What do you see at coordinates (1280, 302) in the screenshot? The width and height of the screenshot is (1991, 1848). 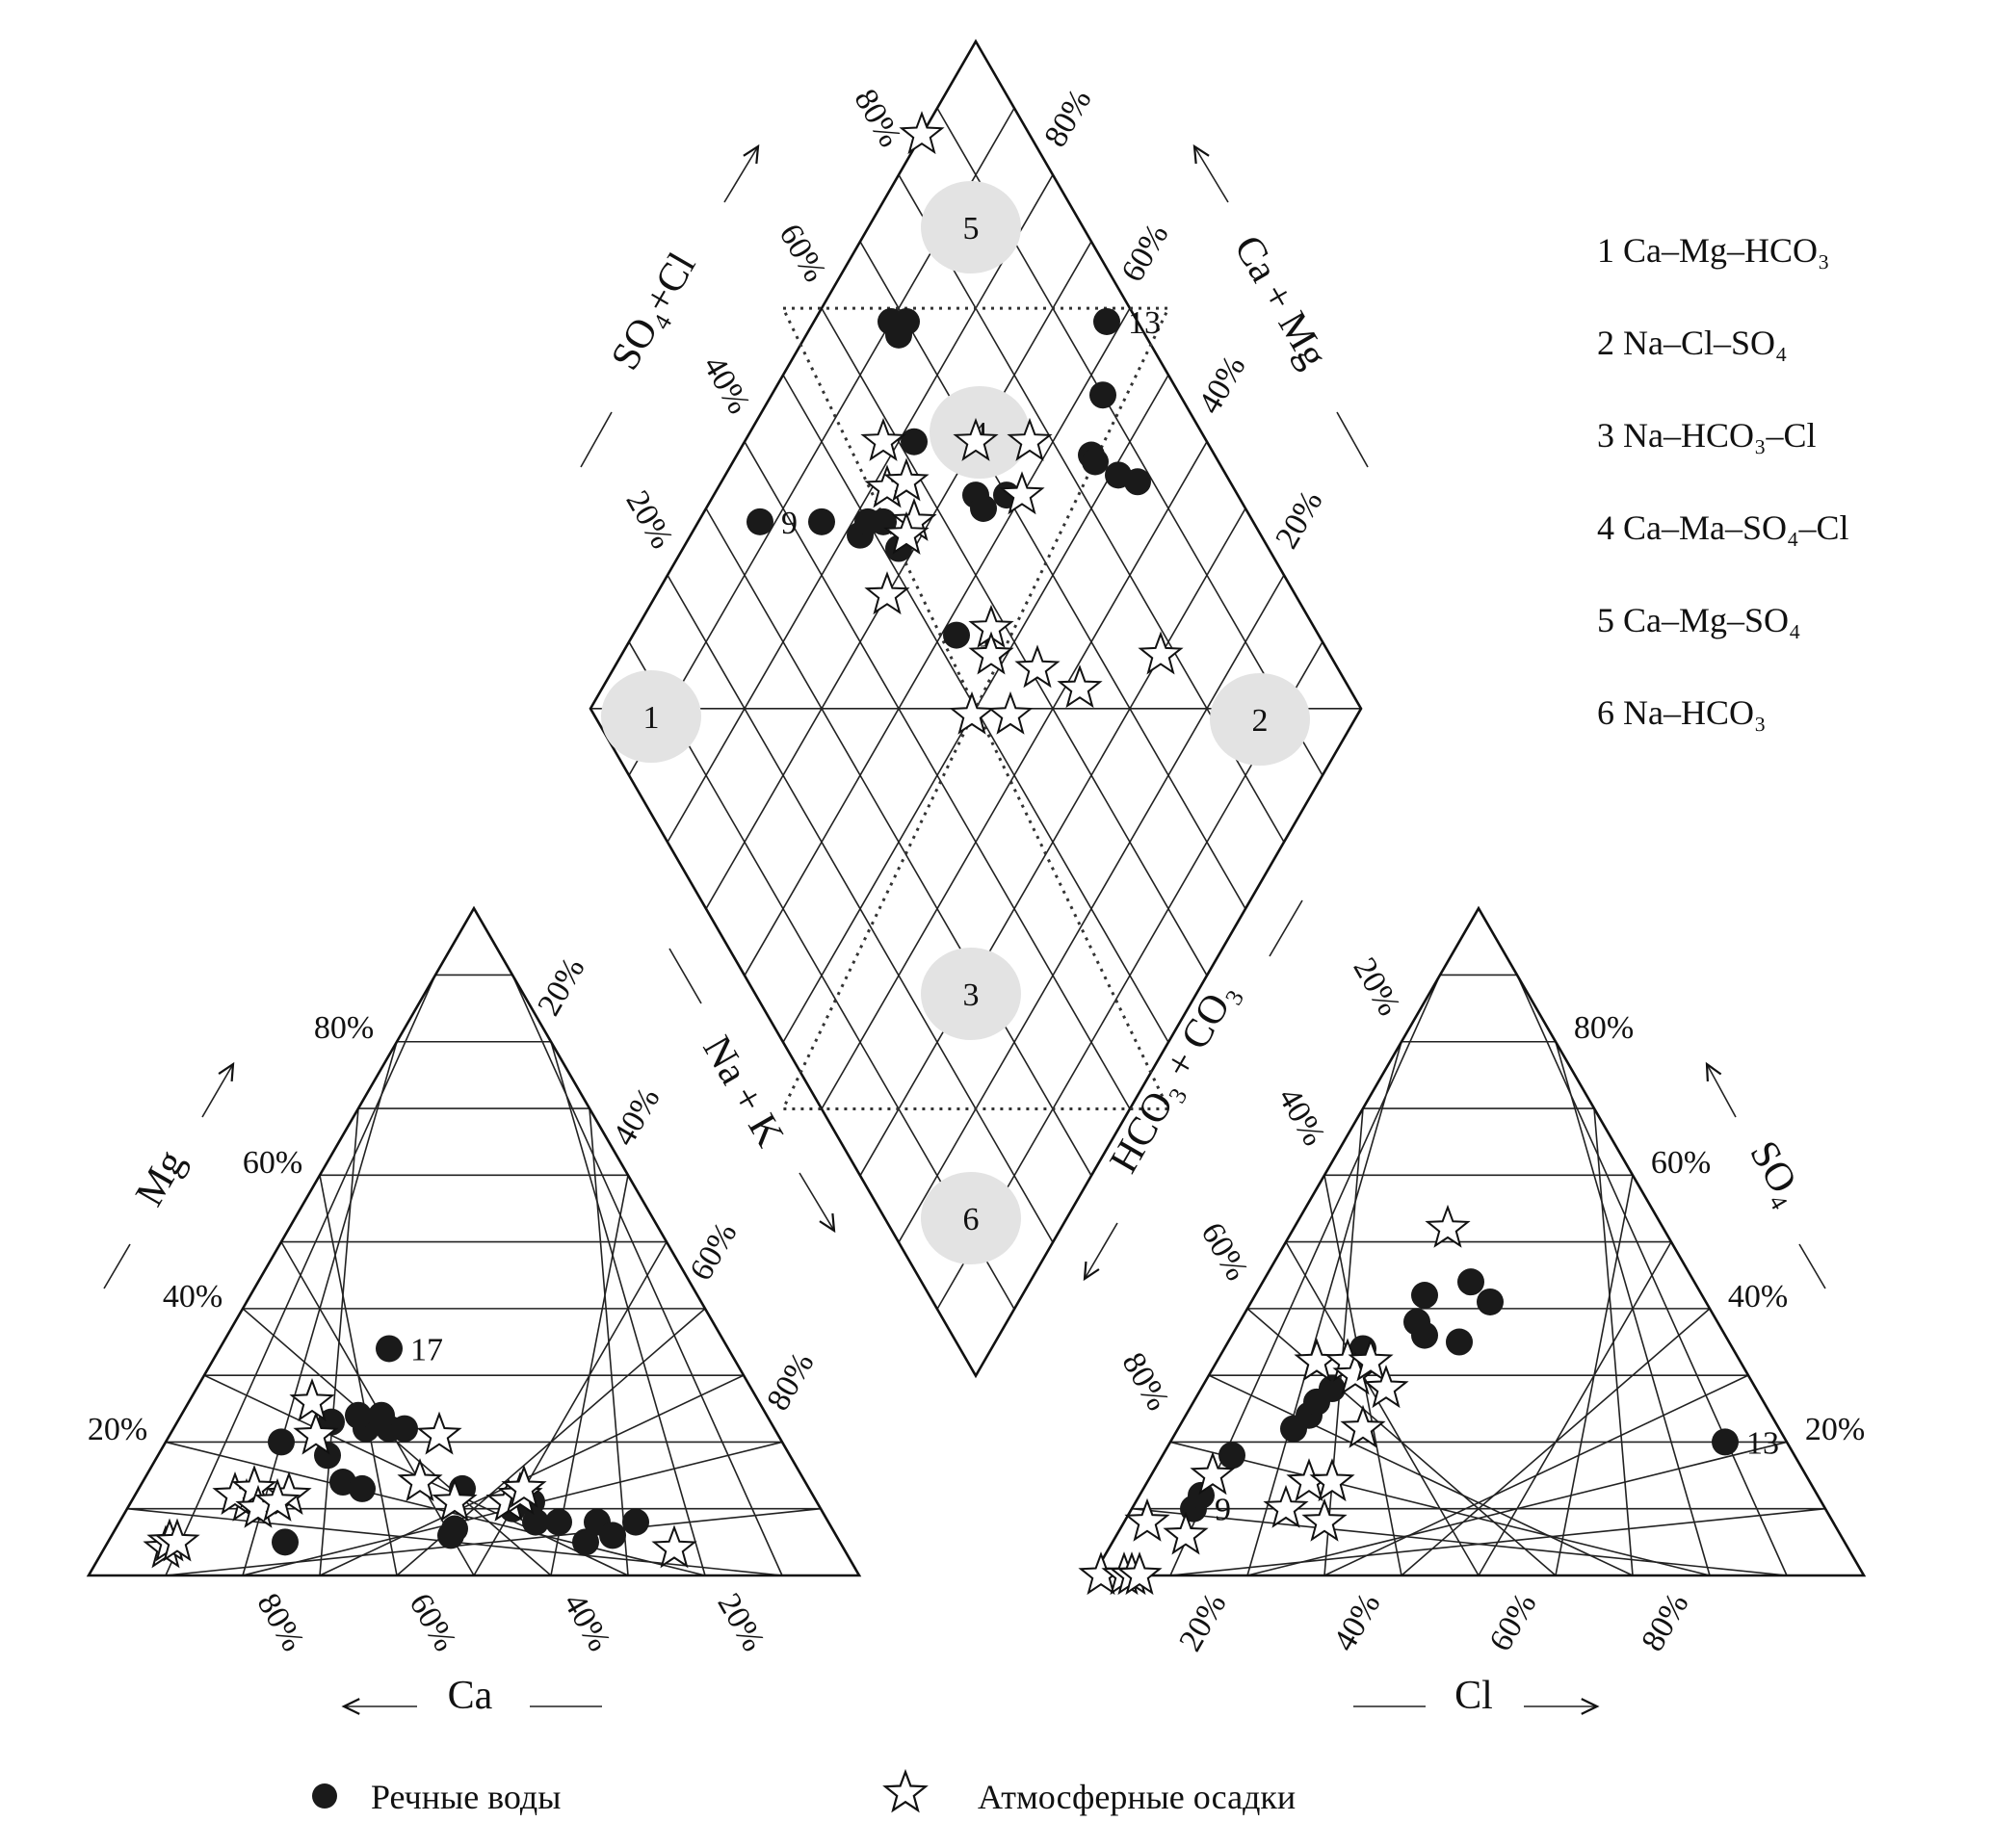 I see `axis-label-camg: Ca + Mg` at bounding box center [1280, 302].